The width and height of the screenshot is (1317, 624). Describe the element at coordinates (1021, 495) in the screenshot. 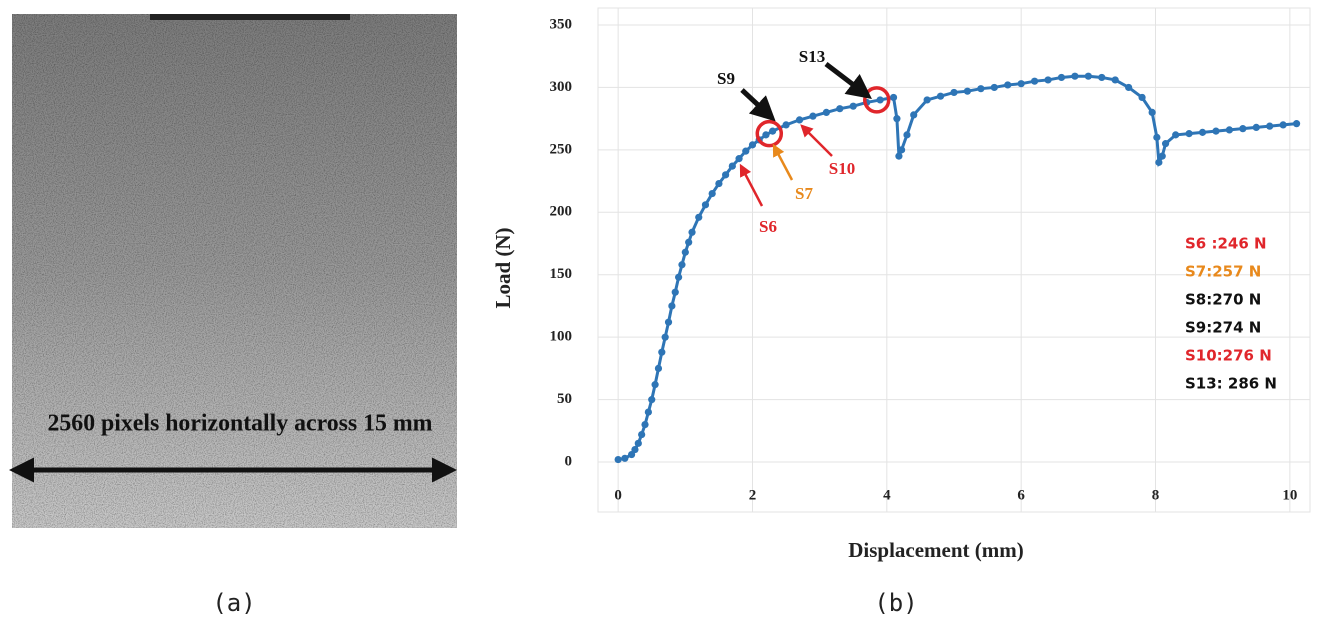

I see `x-tick-label: 6` at that location.